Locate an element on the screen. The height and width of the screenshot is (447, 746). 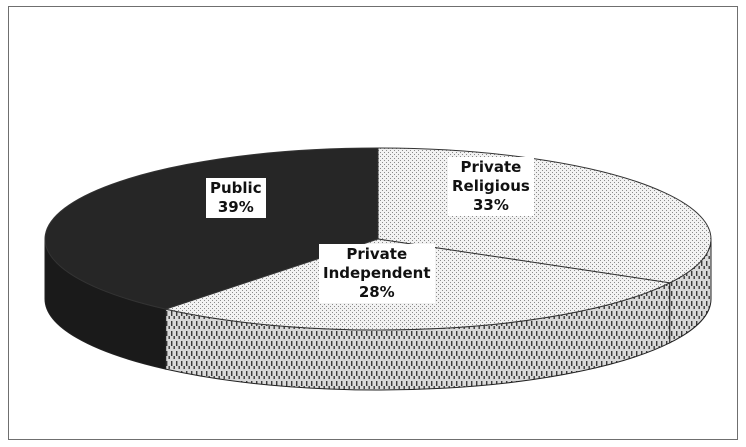
slice-label-independent-line1: Private is located at coordinates (377, 254).